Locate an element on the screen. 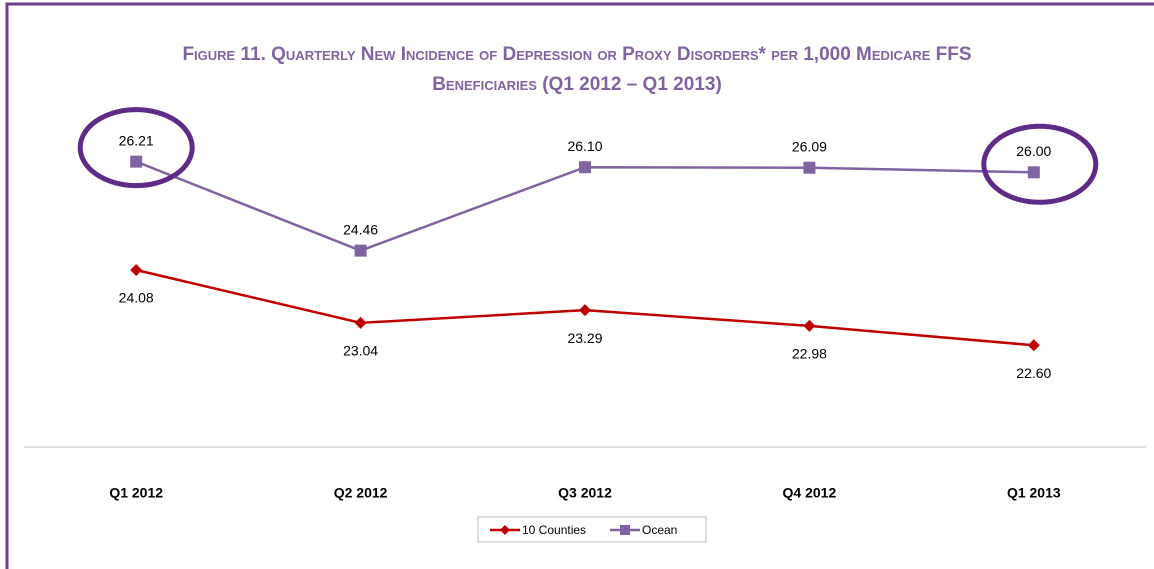  x-tick-label: Q4 2012 is located at coordinates (810, 493).